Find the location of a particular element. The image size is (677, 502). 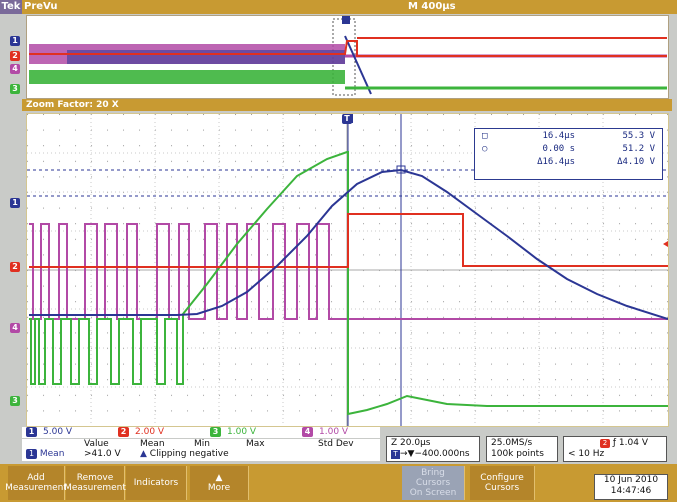

date-time-display: 10 Jun 2010 14:47:46 is located at coordinates (631, 487).